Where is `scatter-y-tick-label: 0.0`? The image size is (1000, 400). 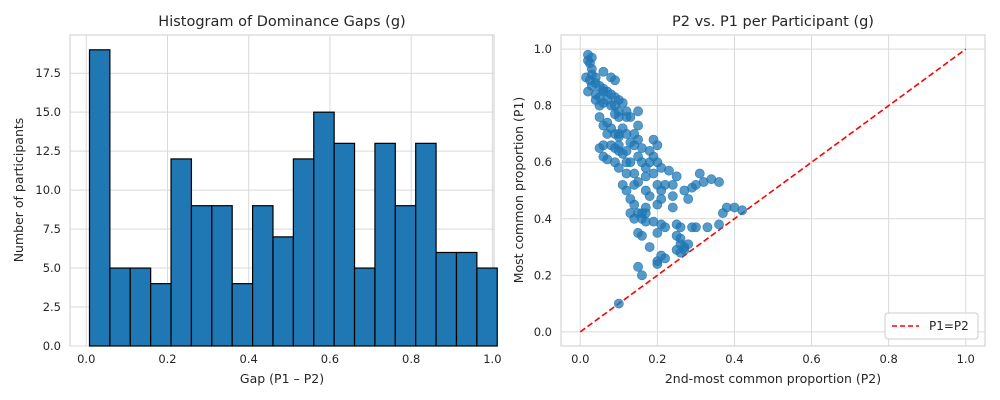 scatter-y-tick-label: 0.0 is located at coordinates (543, 332).